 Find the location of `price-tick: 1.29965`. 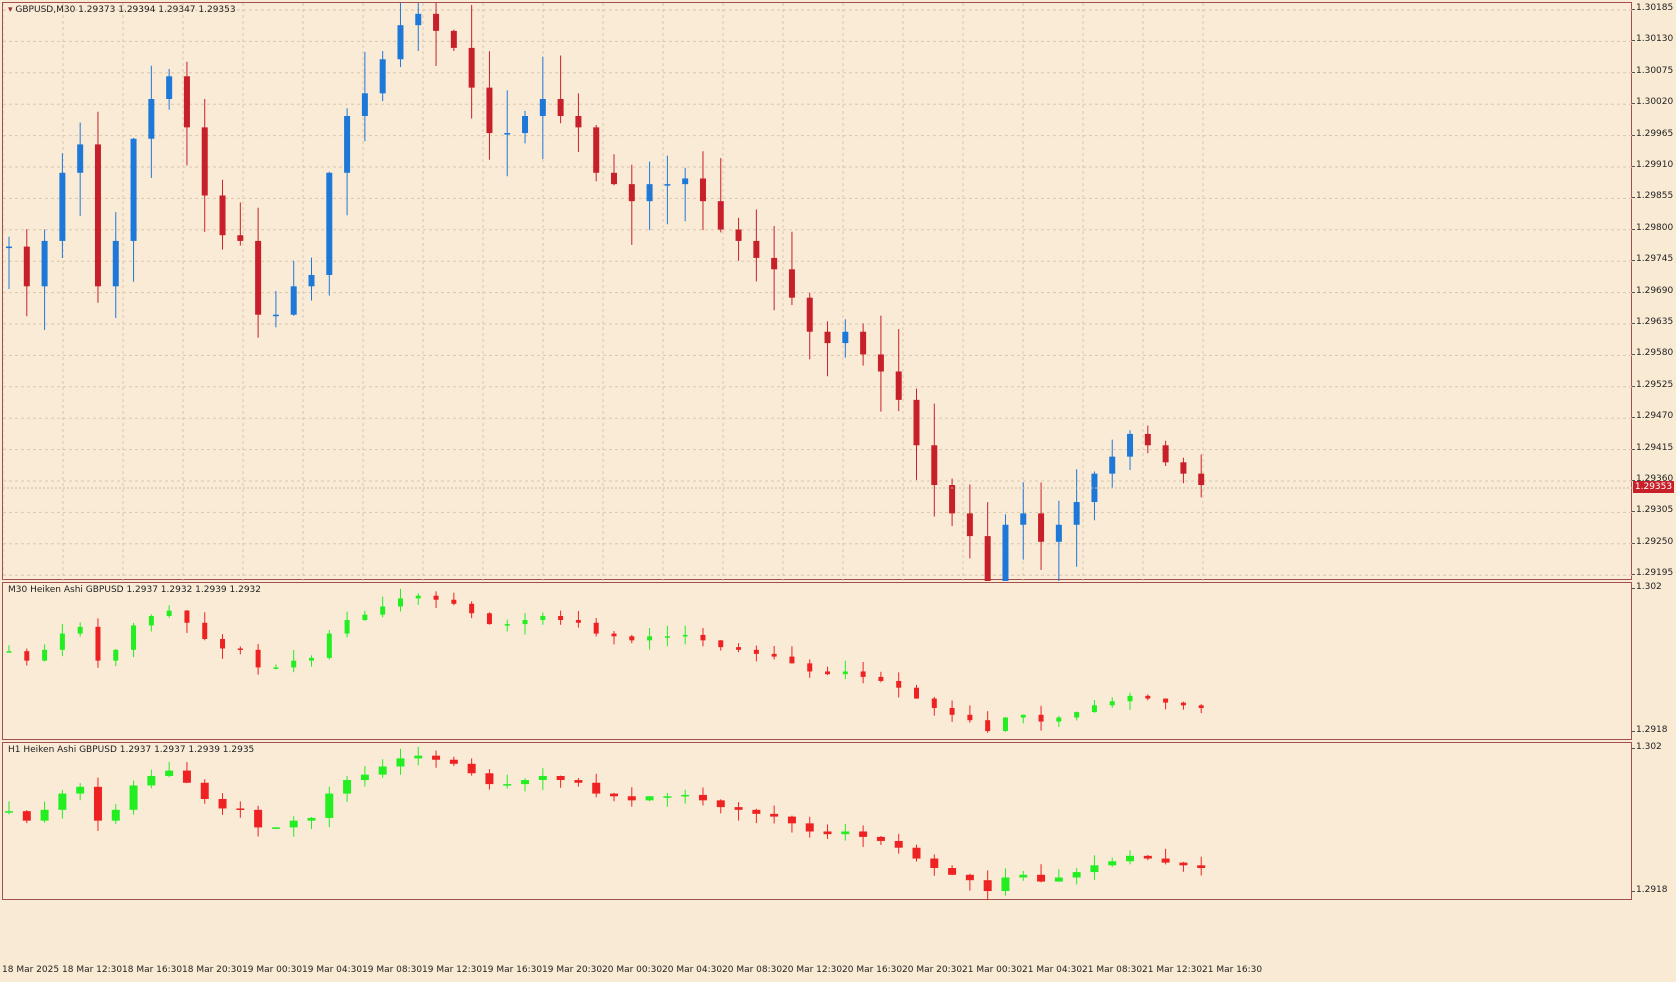

price-tick: 1.29965 is located at coordinates (1652, 133).